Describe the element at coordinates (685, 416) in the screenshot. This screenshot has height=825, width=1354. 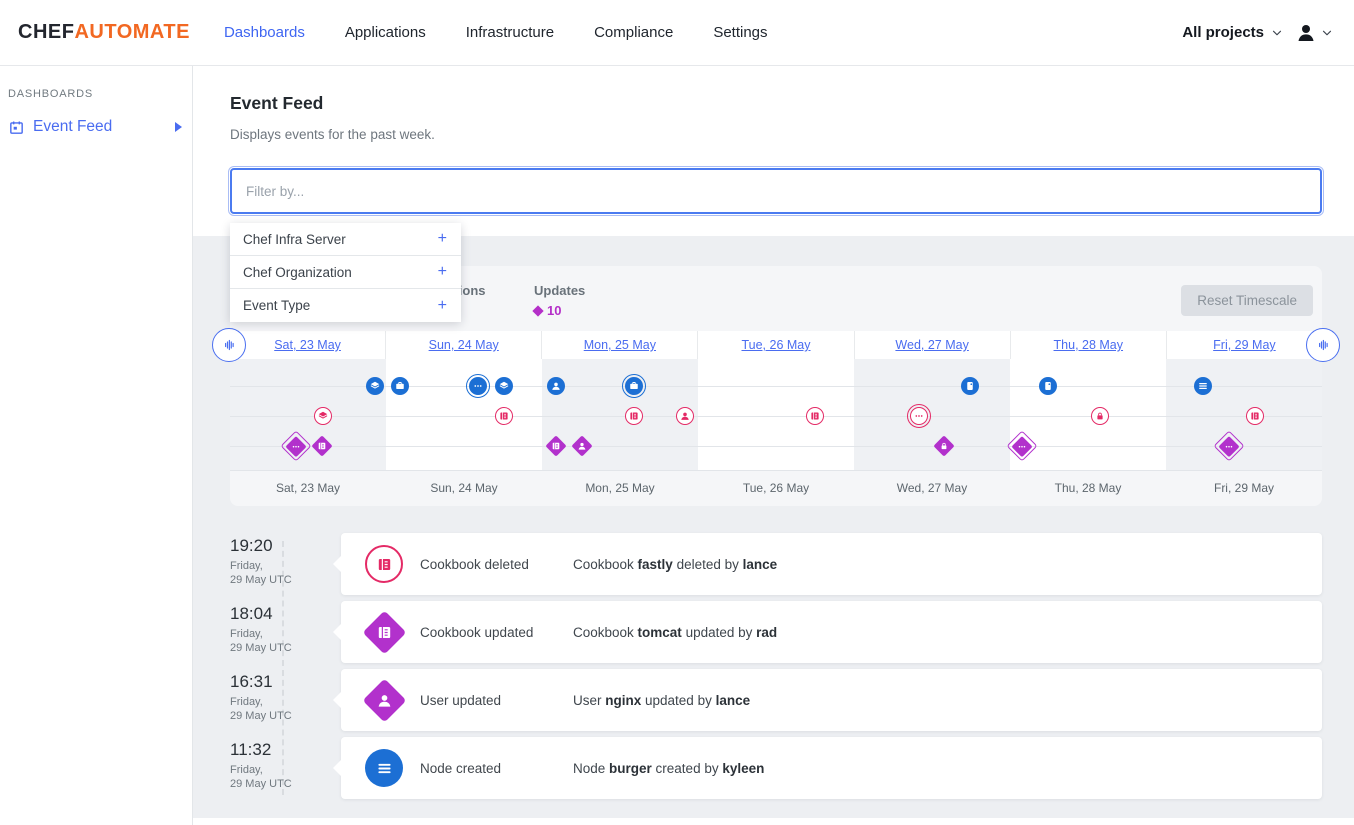
I see `timeline-event-deleted-user` at that location.